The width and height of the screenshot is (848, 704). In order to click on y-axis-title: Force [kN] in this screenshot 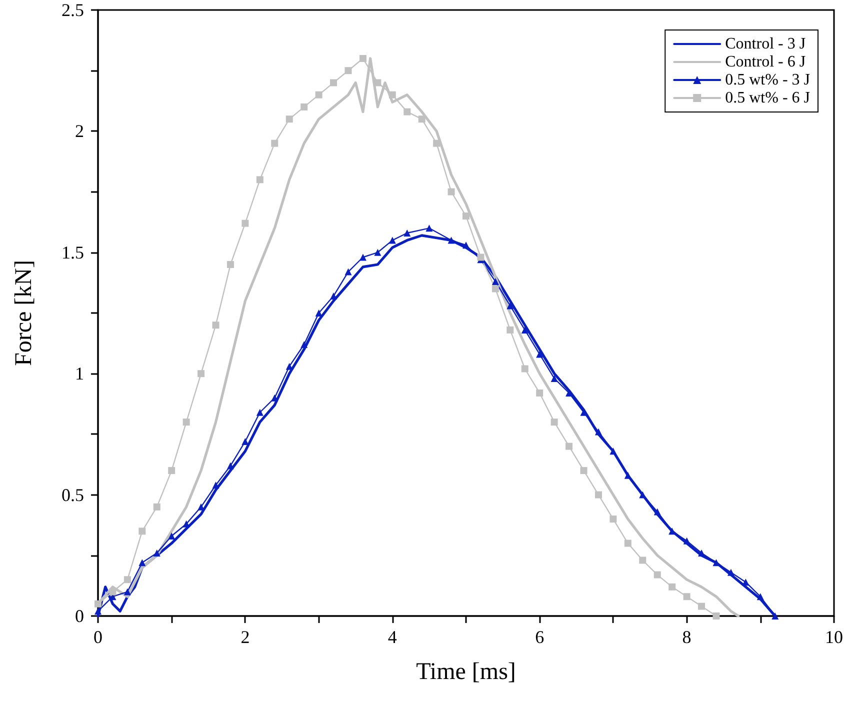, I will do `click(24, 313)`.